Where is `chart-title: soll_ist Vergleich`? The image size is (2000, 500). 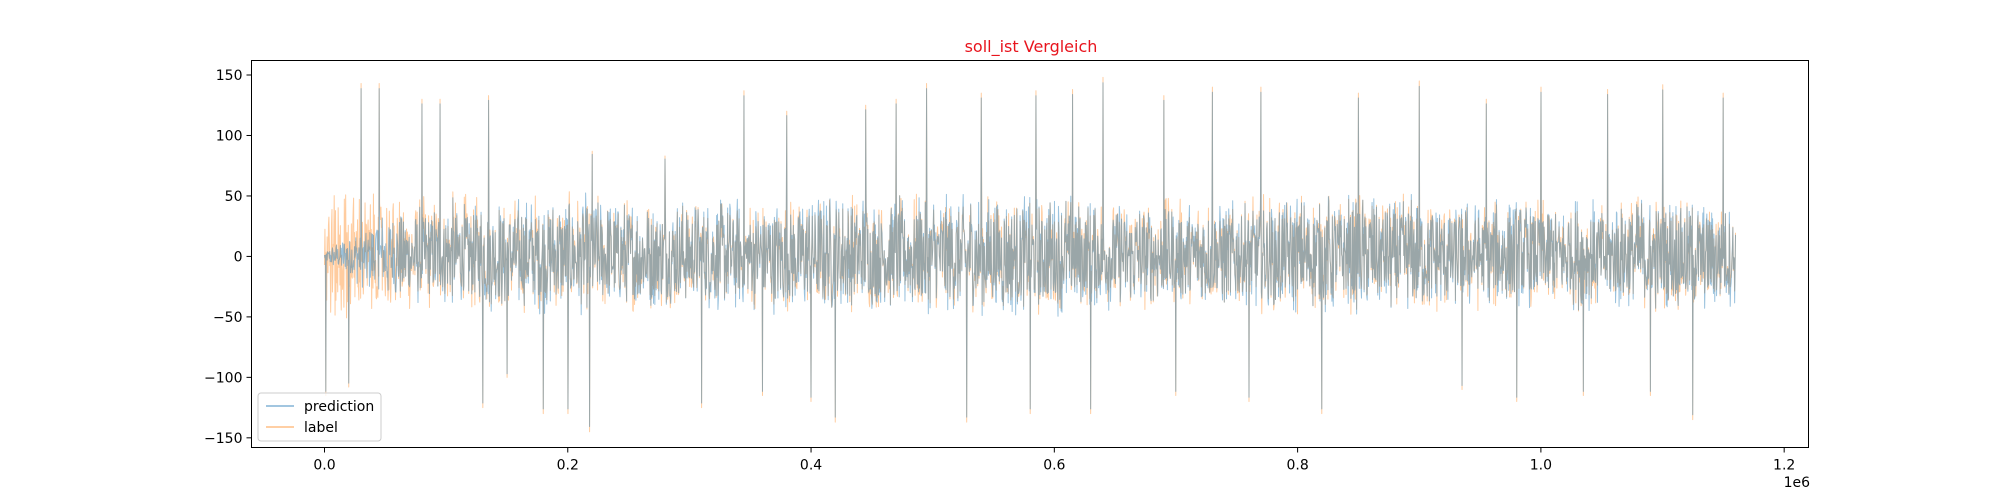 chart-title: soll_ist Vergleich is located at coordinates (1031, 47).